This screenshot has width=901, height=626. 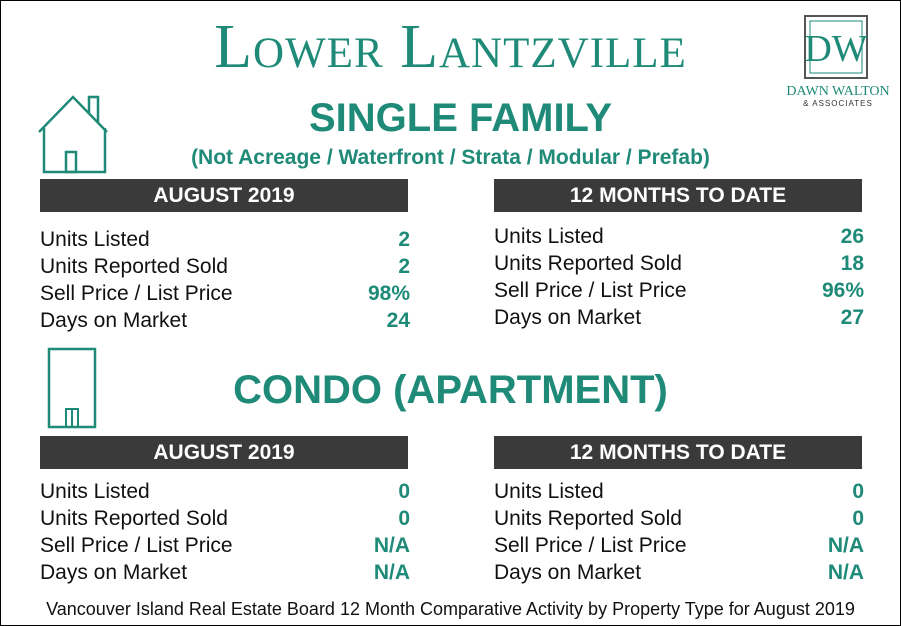 I want to click on stat-value: 18, so click(x=852, y=263).